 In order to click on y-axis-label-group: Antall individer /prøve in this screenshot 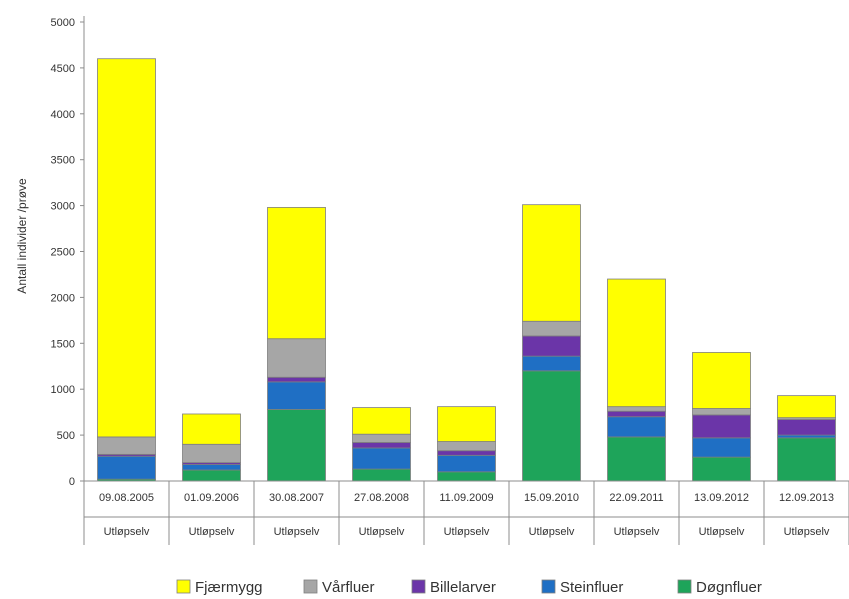, I will do `click(22, 236)`.